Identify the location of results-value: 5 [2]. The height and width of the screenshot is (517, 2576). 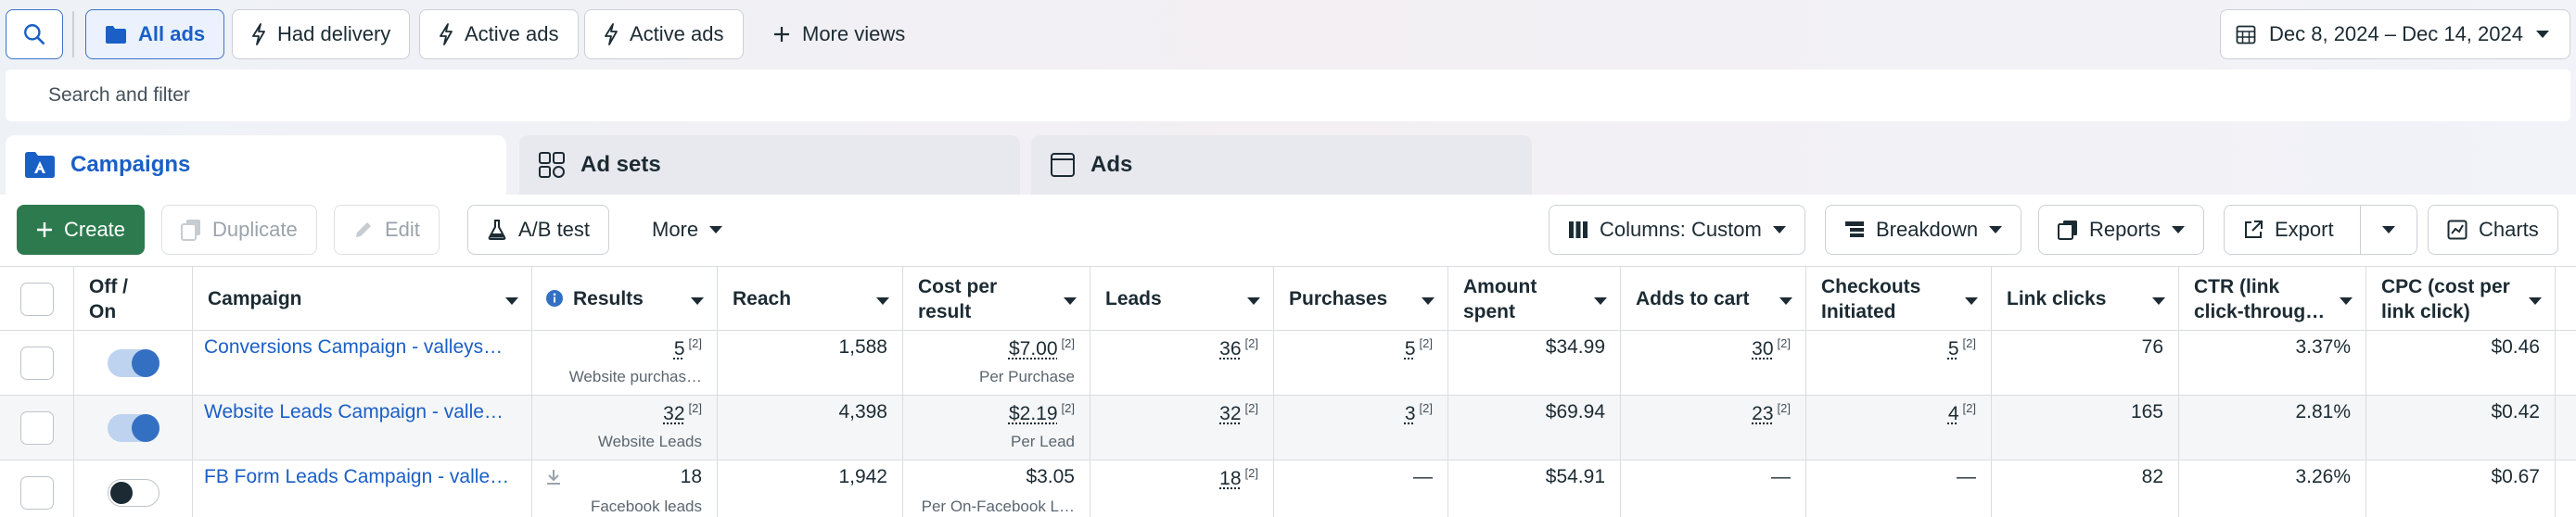
(687, 348).